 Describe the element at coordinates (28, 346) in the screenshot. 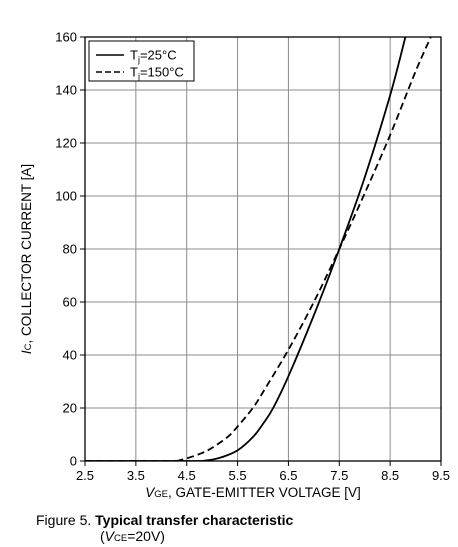

I see `y-axis-label-subscript: C` at that location.